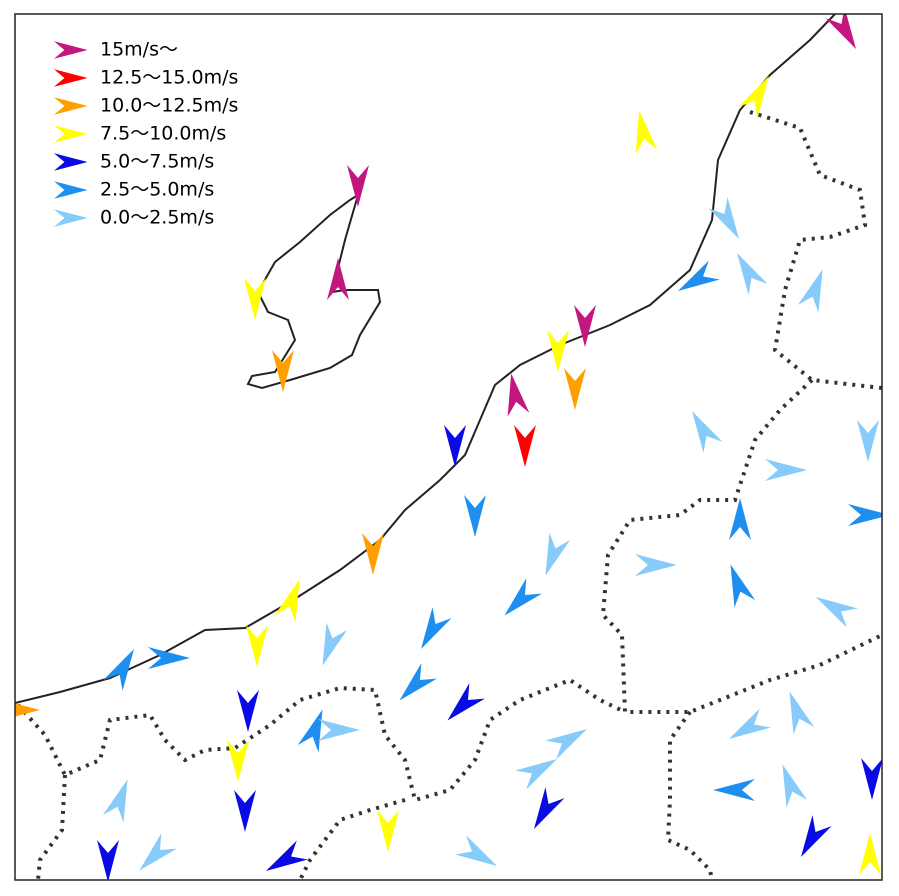  I want to click on legend-label: 2.5～5.0m/s, so click(157, 190).